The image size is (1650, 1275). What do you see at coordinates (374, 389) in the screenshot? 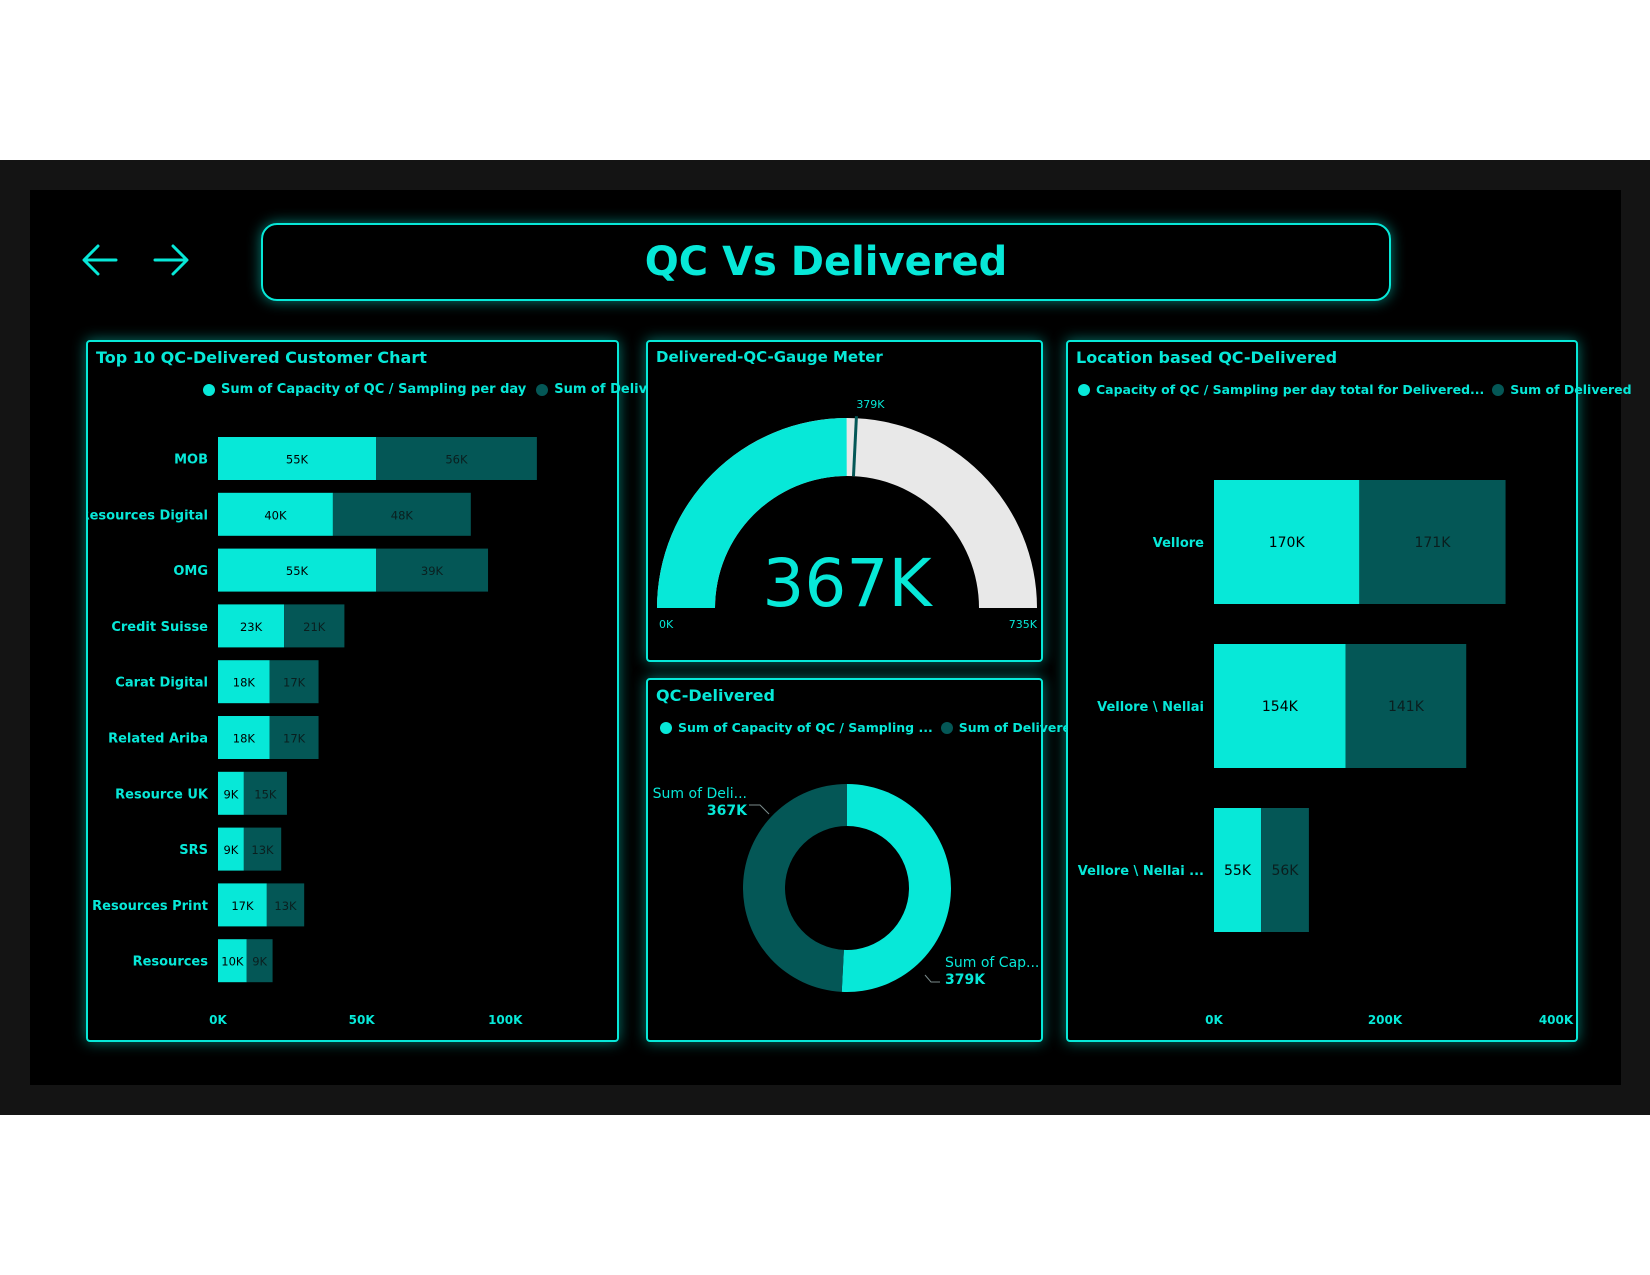
I see `legend-capacity-label: Sum of Capacity of QC / Sampling per day` at bounding box center [374, 389].